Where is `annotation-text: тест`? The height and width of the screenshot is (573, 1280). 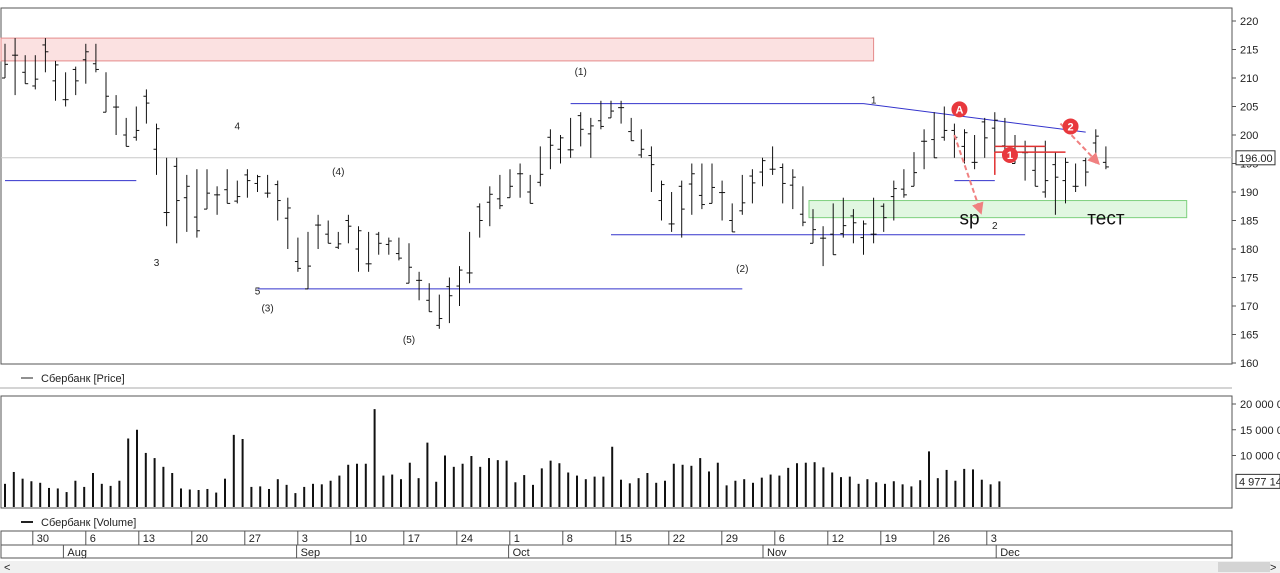 annotation-text: тест is located at coordinates (1106, 219).